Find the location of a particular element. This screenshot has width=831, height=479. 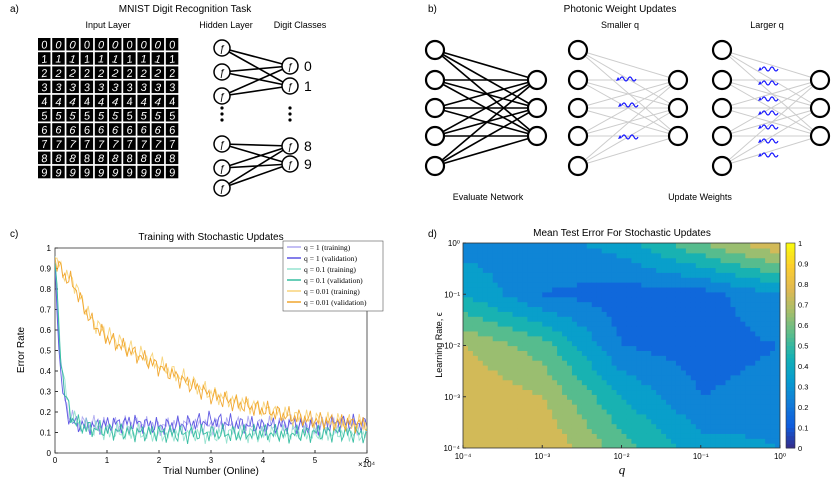

colorbar-tick-label: 0.6 is located at coordinates (803, 325).